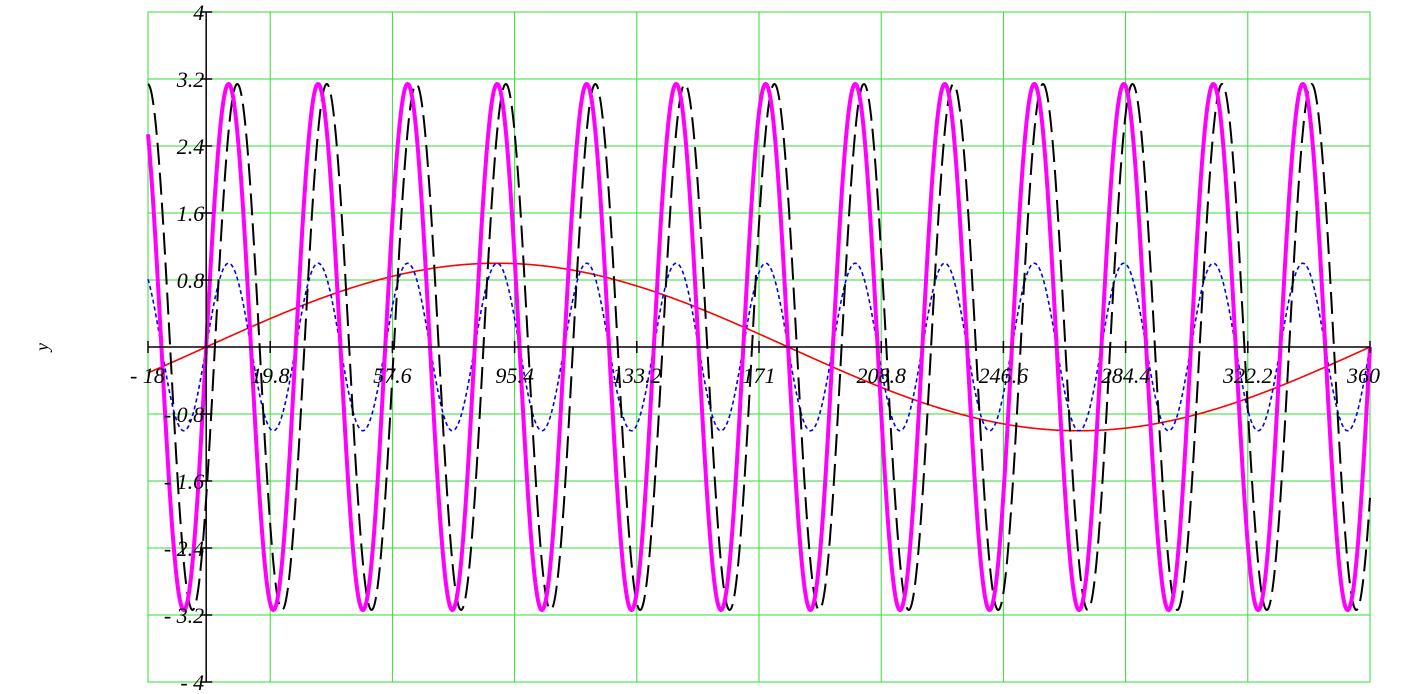 Image resolution: width=1414 pixels, height=694 pixels. Describe the element at coordinates (191, 146) in the screenshot. I see `y-tick-label: 2.4` at that location.